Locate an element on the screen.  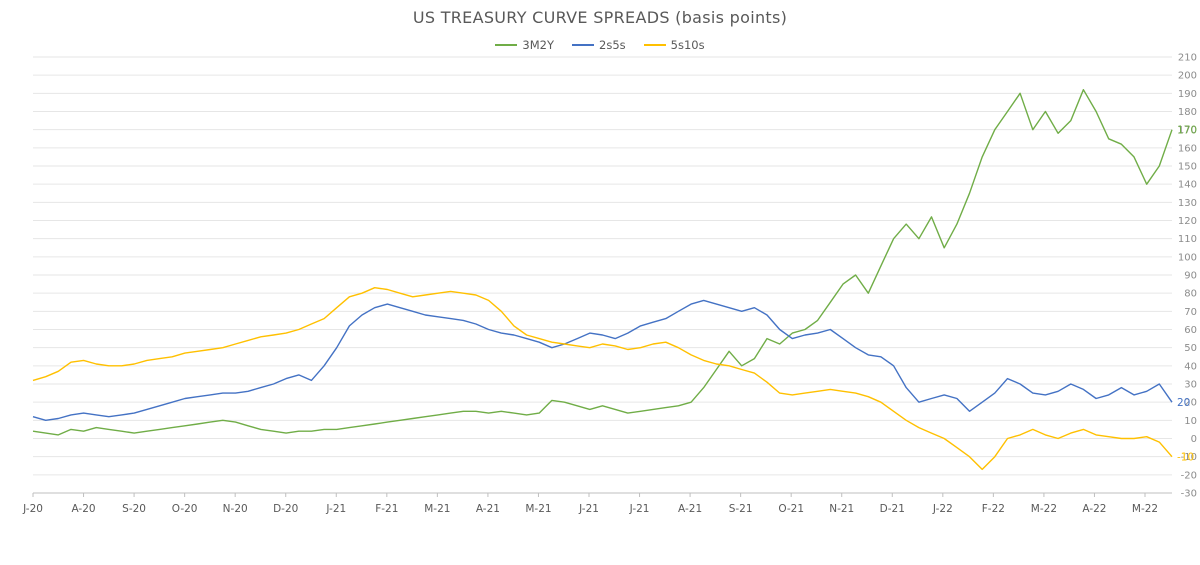
legend-swatch-3m2y is located at coordinates (506, 45).